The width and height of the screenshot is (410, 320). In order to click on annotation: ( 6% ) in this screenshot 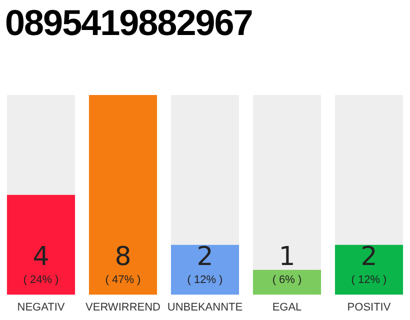, I will do `click(287, 280)`.